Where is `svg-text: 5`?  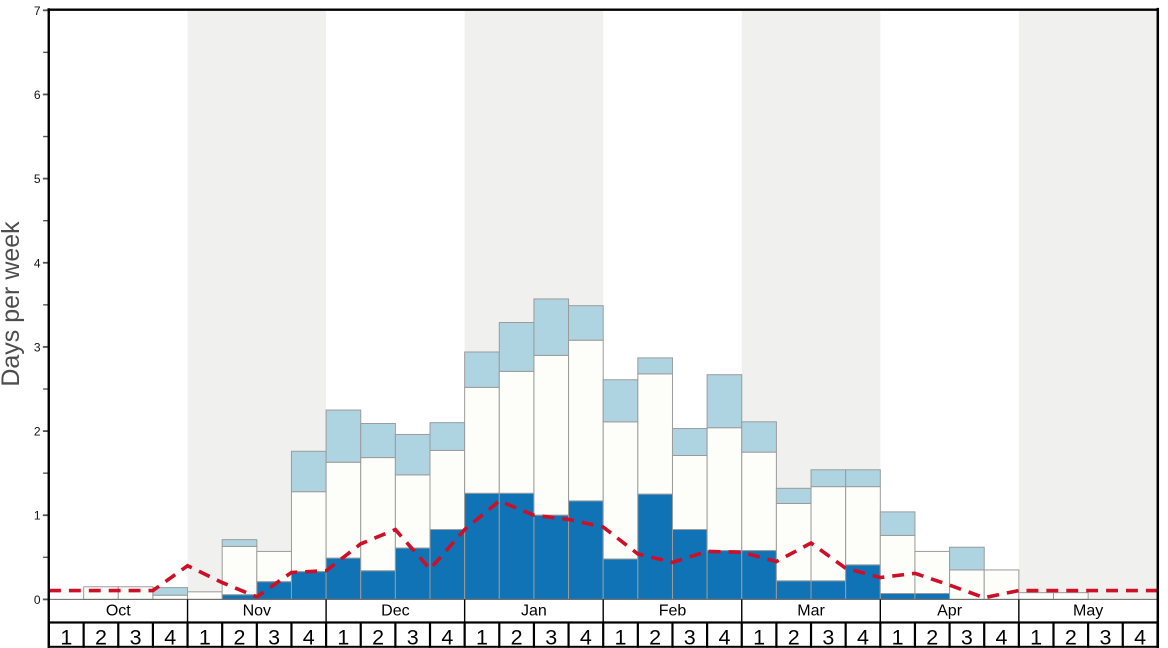
svg-text: 5 is located at coordinates (37, 179).